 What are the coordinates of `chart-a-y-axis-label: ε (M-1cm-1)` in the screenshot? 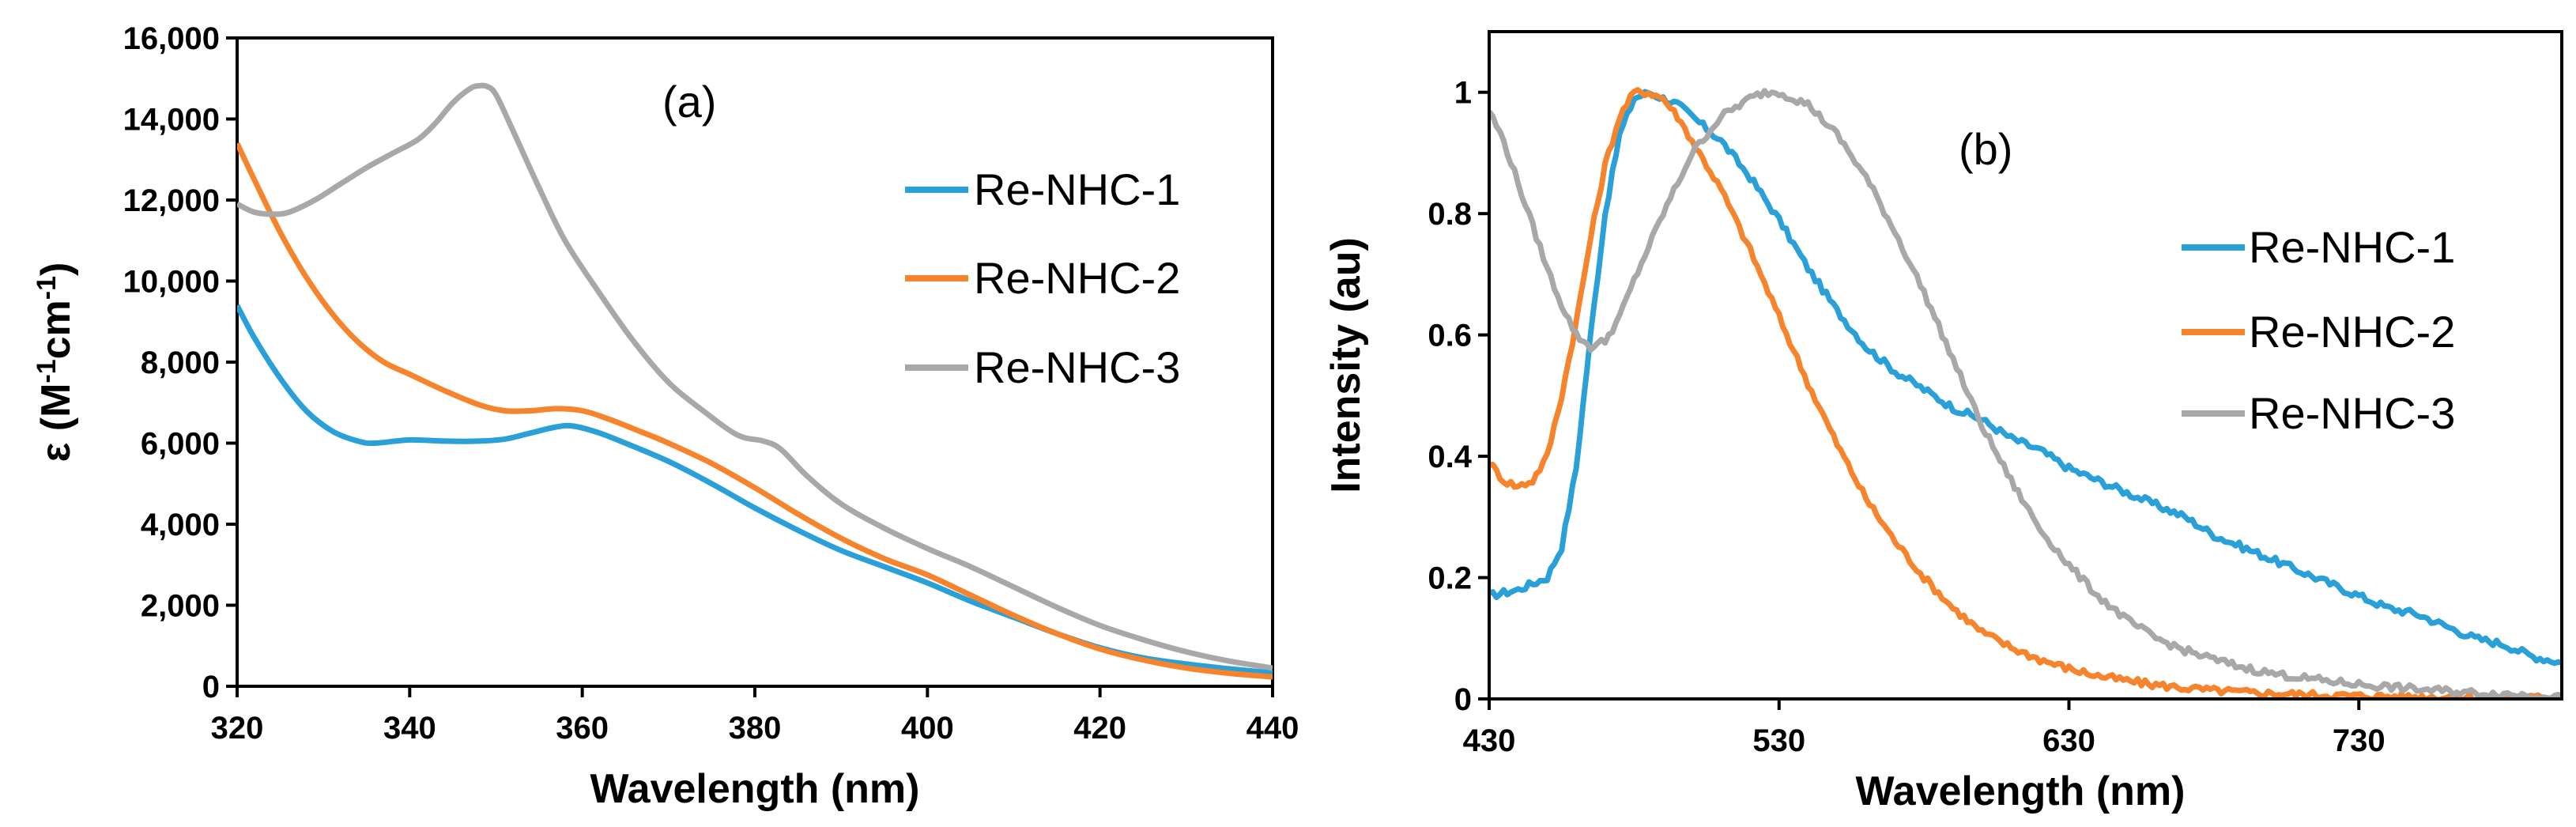 It's located at (56, 362).